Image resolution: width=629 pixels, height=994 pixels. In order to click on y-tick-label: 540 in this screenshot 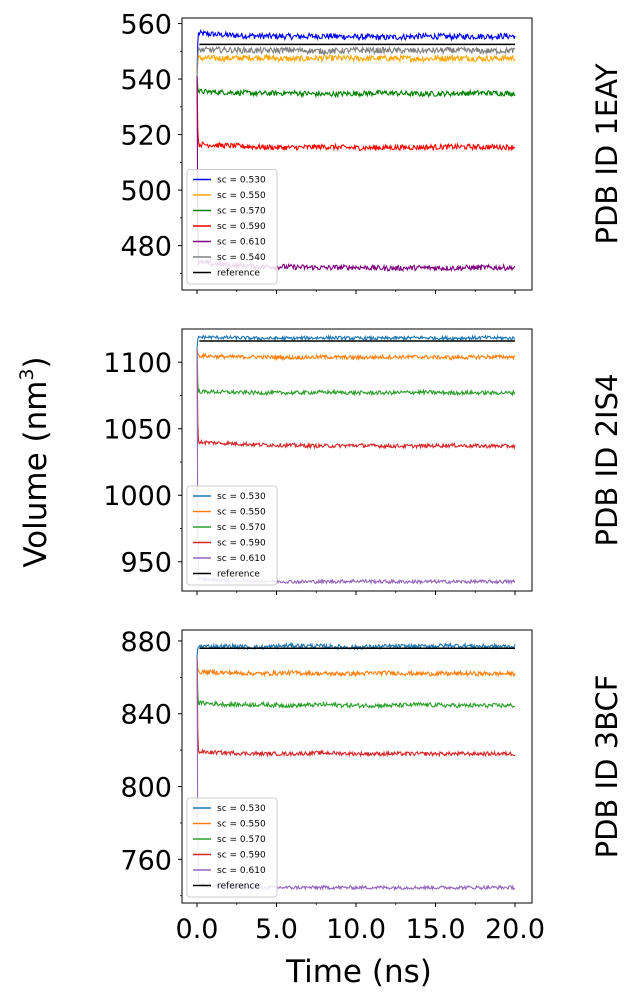, I will do `click(146, 80)`.